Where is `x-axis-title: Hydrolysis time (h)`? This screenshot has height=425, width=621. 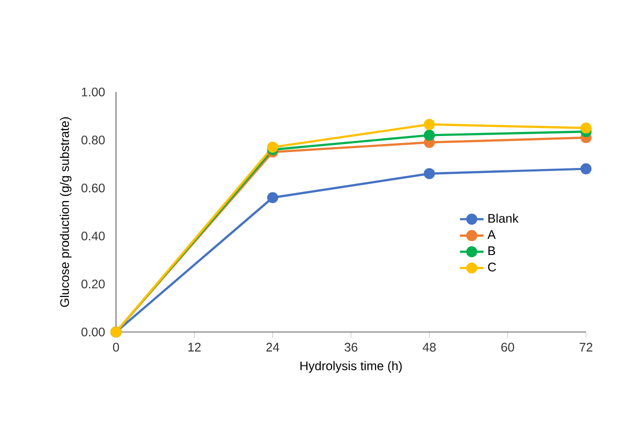
x-axis-title: Hydrolysis time (h) is located at coordinates (351, 367).